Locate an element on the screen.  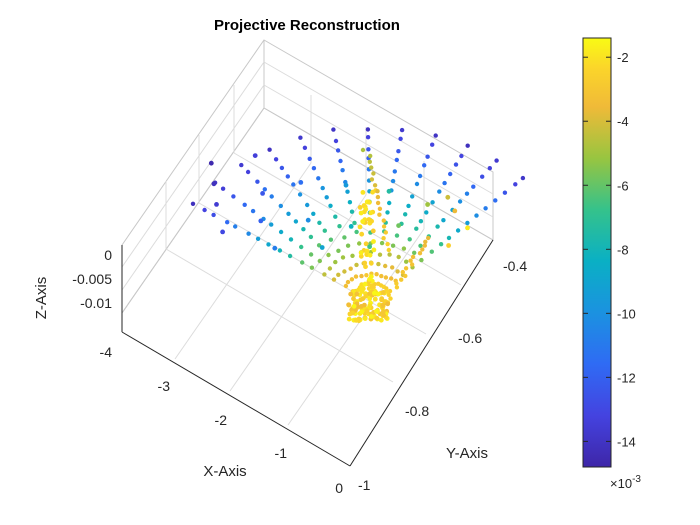
chart-title: Projective Reconstruction is located at coordinates (307, 25).